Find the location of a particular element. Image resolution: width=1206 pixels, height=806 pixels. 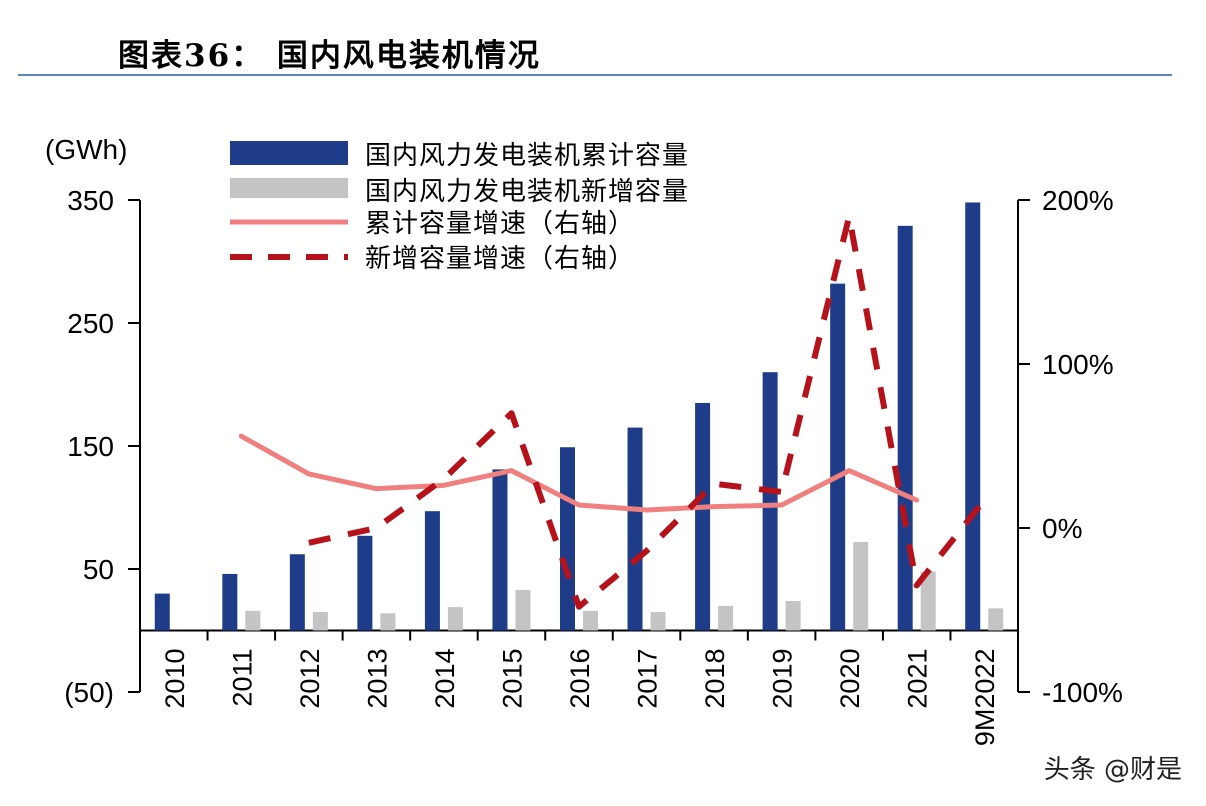

x-tick-label: 2011 is located at coordinates (242, 678).